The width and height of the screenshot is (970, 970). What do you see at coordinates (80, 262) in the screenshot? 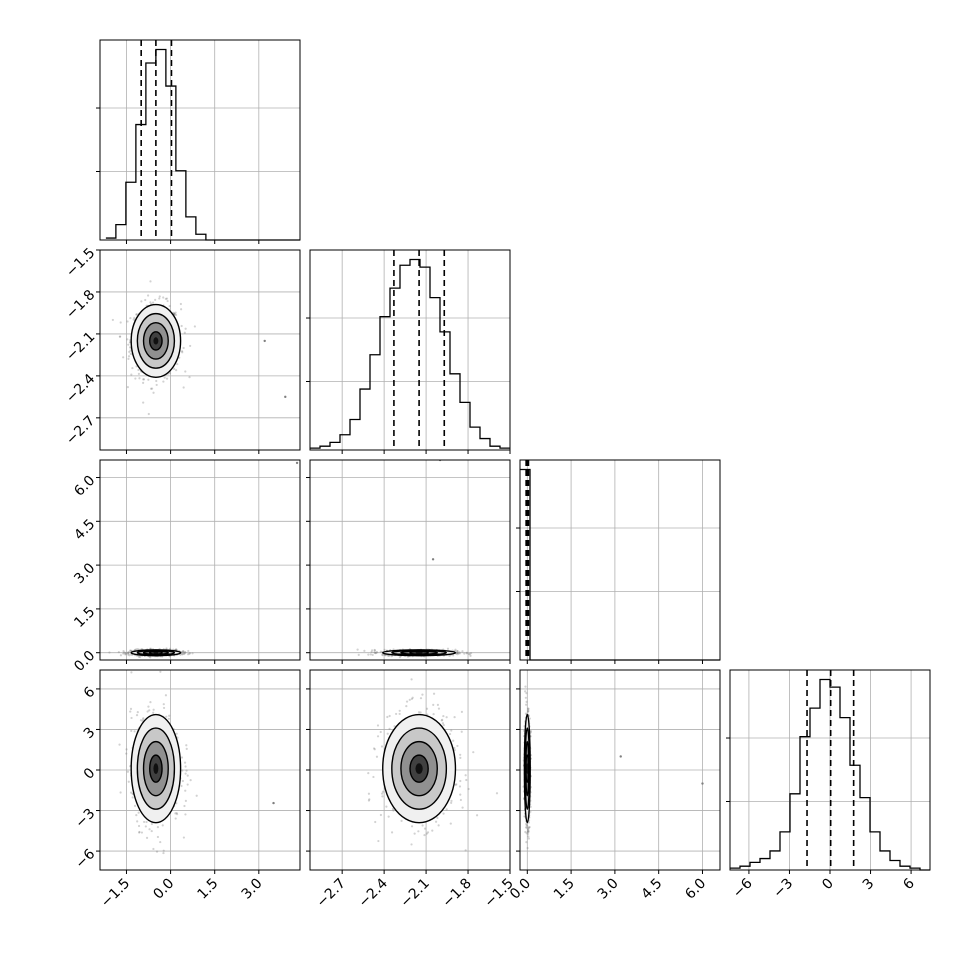
I see `y-tick-label: −1.5` at bounding box center [80, 262].